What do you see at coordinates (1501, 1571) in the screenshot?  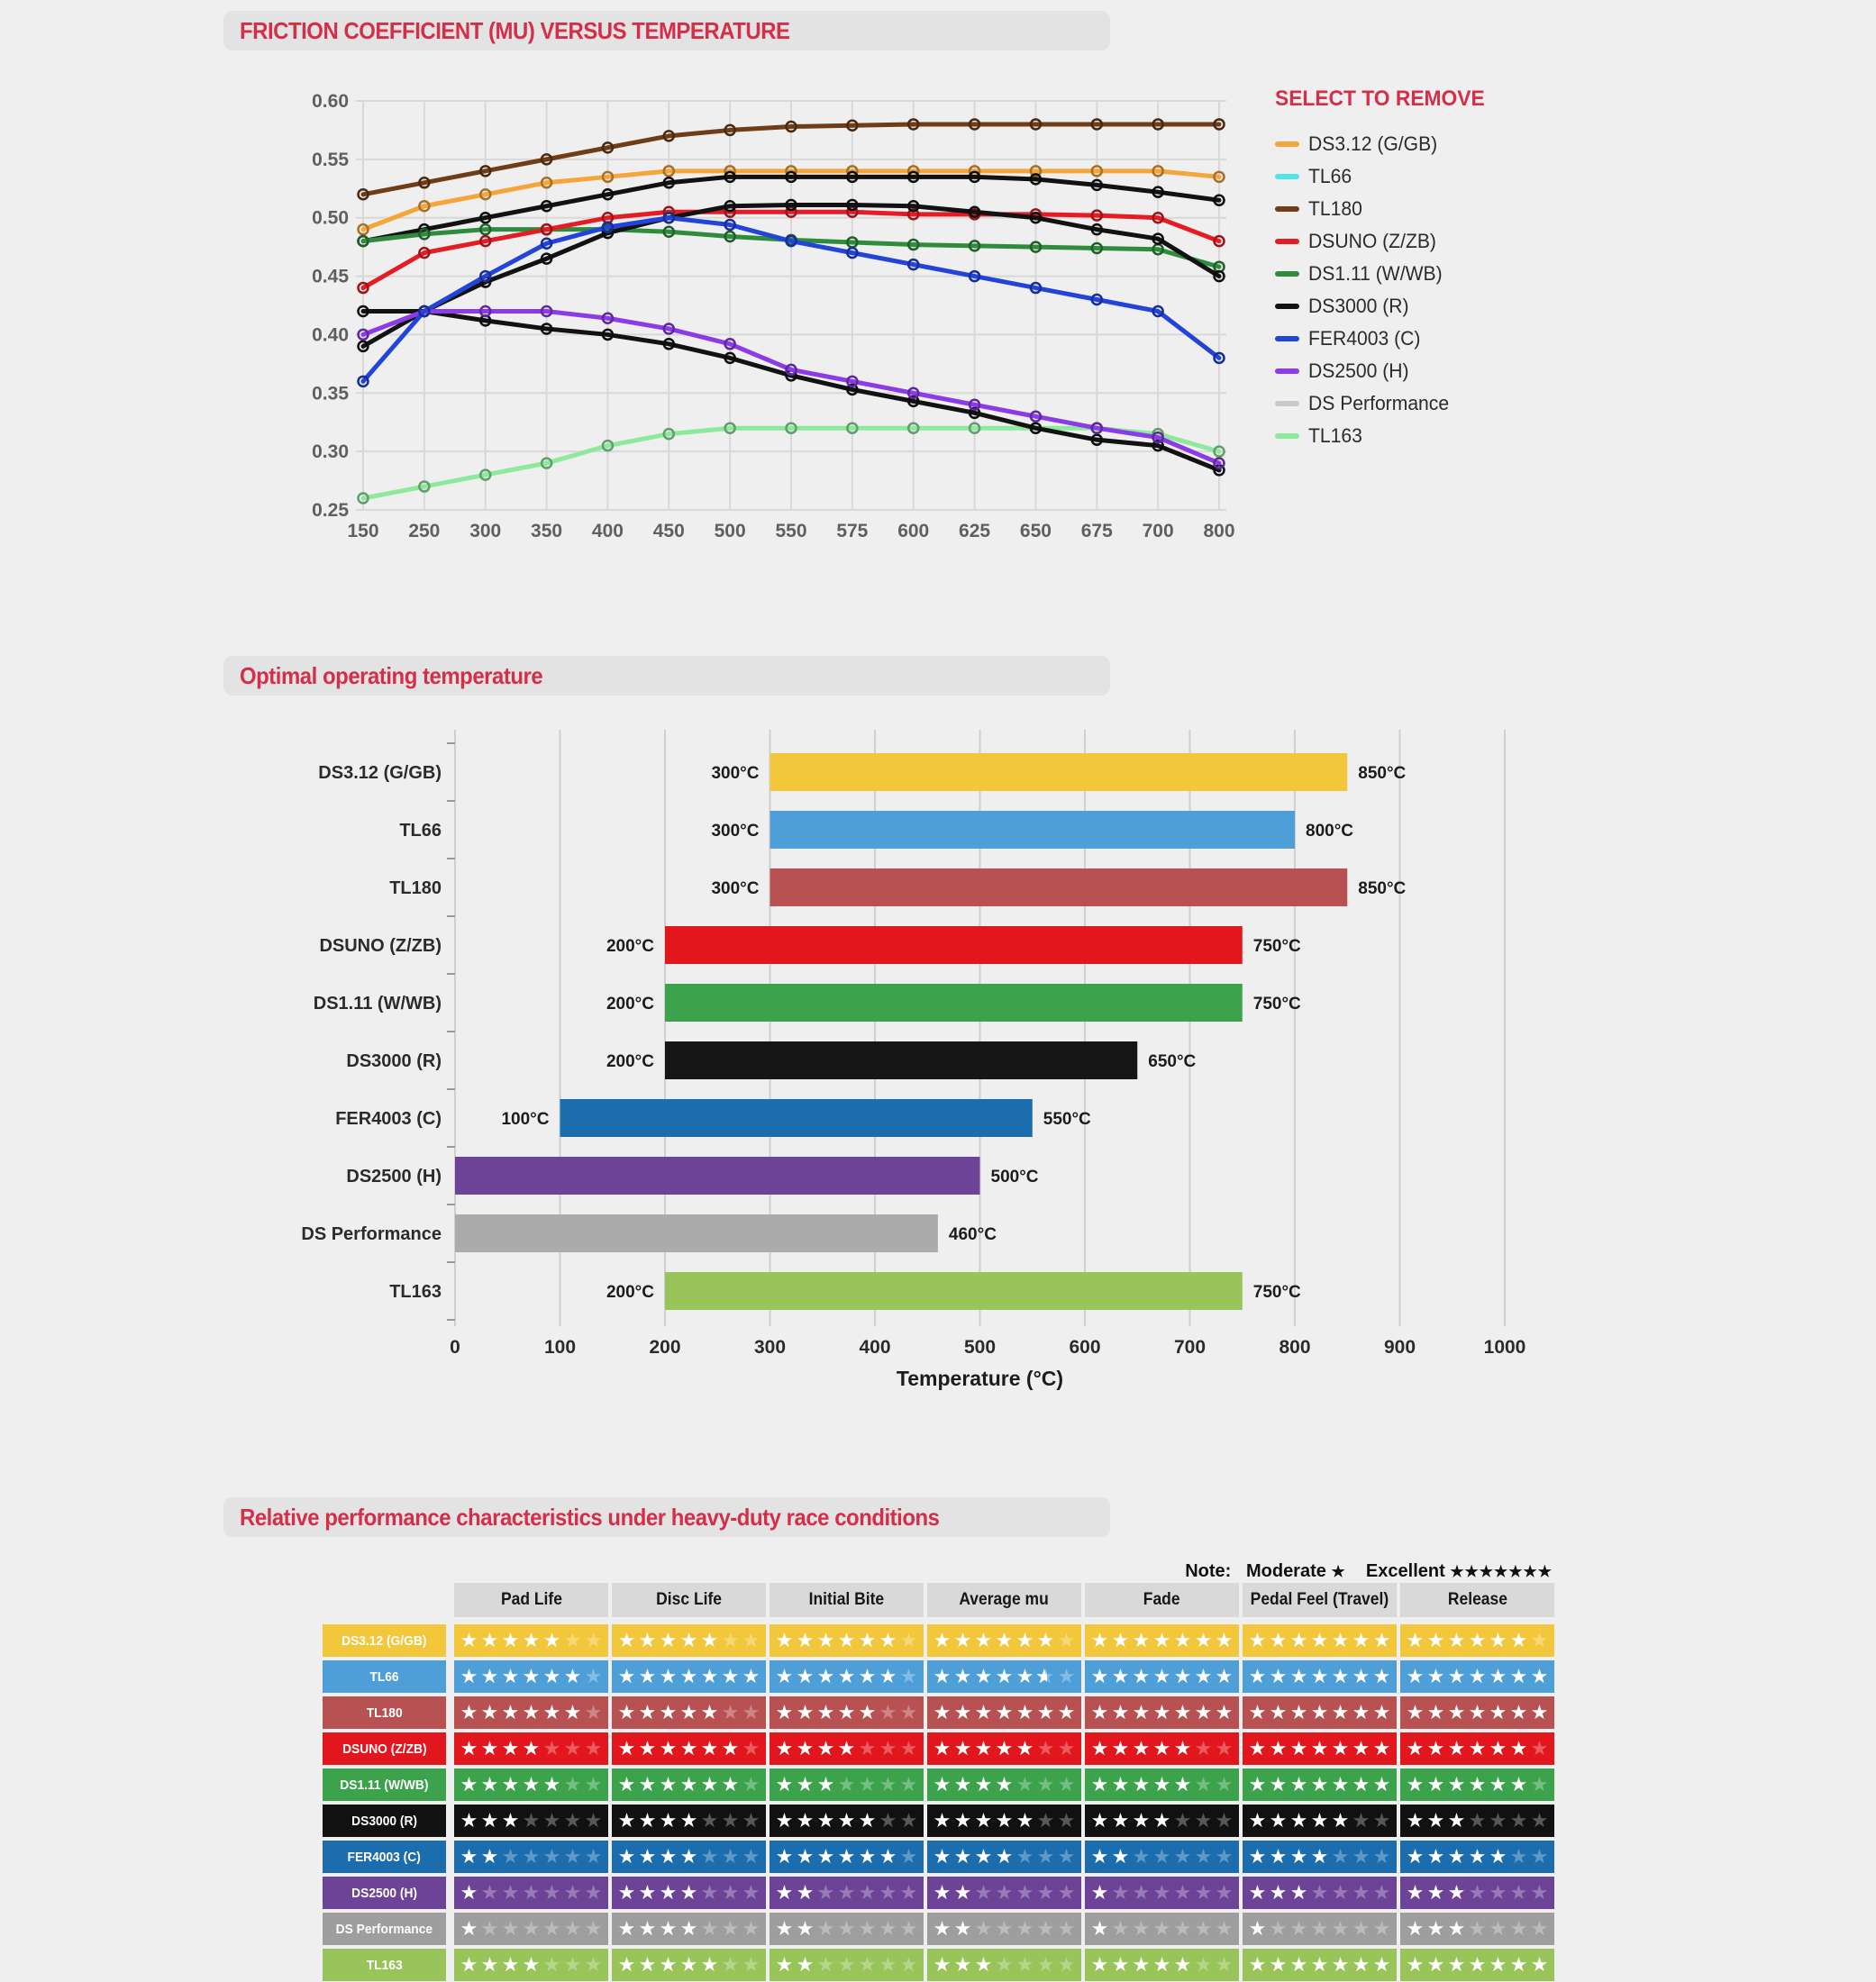 I see `note-excellent-stars-icon: ★★★★★★★` at bounding box center [1501, 1571].